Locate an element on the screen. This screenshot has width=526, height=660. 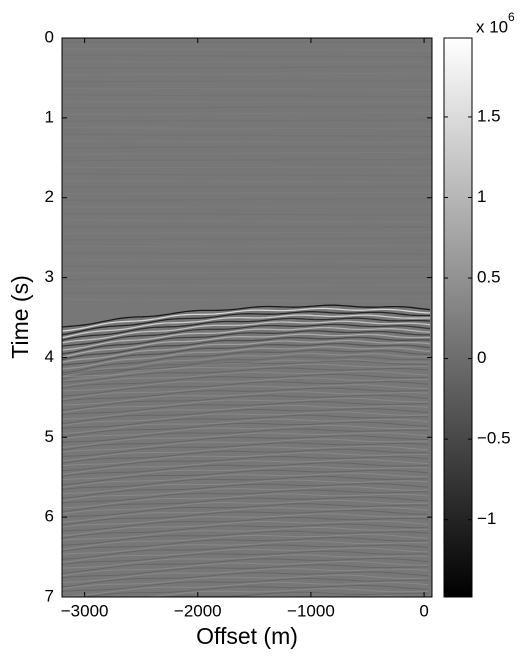
y-tick-label: 2 is located at coordinates (49, 196).